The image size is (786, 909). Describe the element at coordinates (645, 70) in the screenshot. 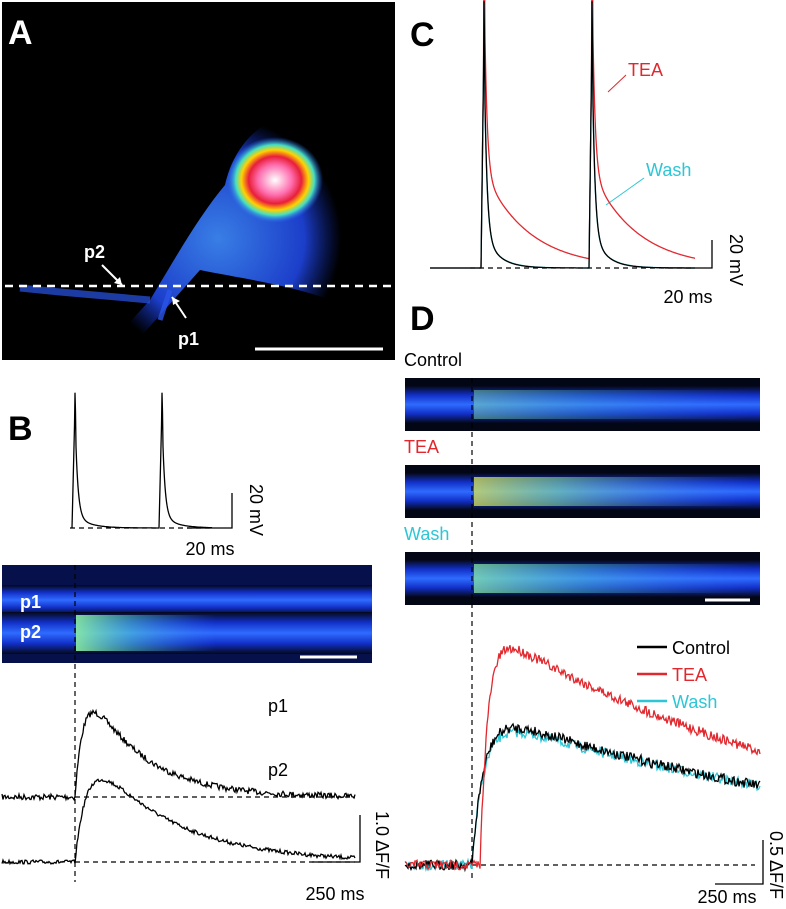

I see `trace-label: TEA` at that location.